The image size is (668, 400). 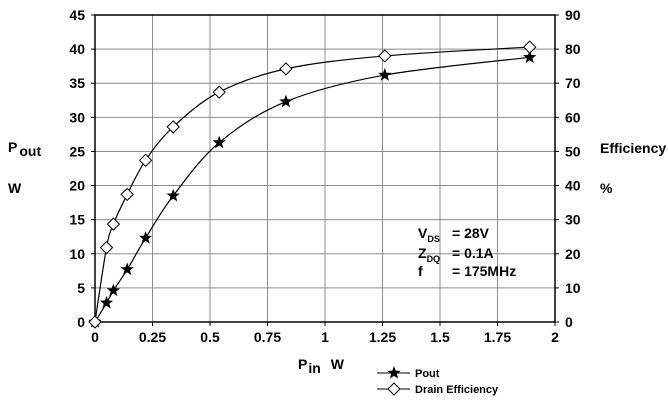 I want to click on right-y-tick-label: 20, so click(x=573, y=254).